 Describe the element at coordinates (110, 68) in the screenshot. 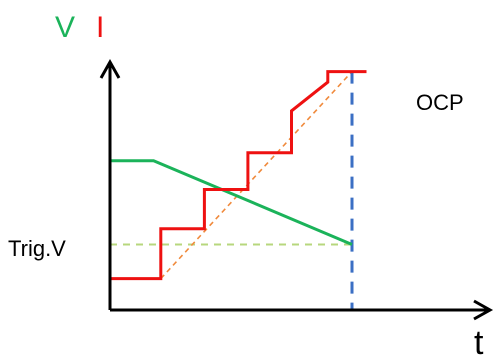

I see `y-axis-arrow-icon` at that location.